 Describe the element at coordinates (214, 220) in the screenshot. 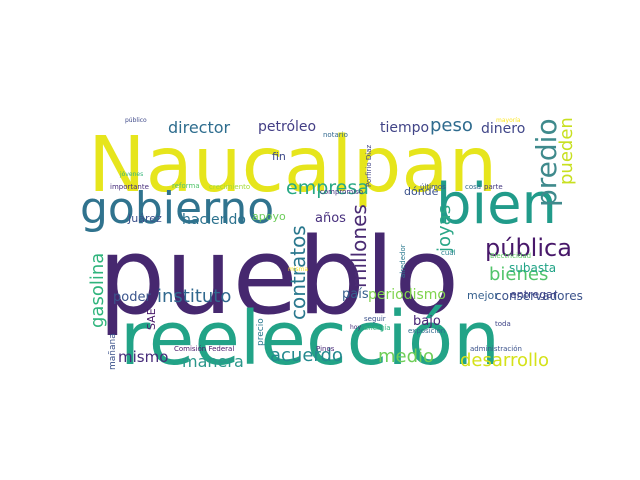

I see `word-haciendo: haciendo` at that location.